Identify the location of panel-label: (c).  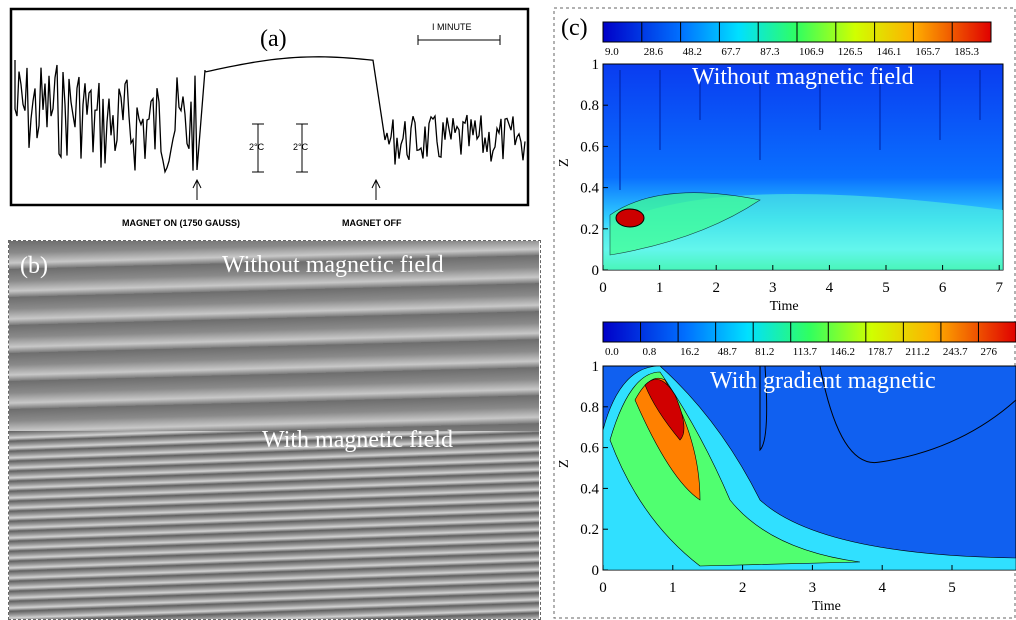
(574, 28).